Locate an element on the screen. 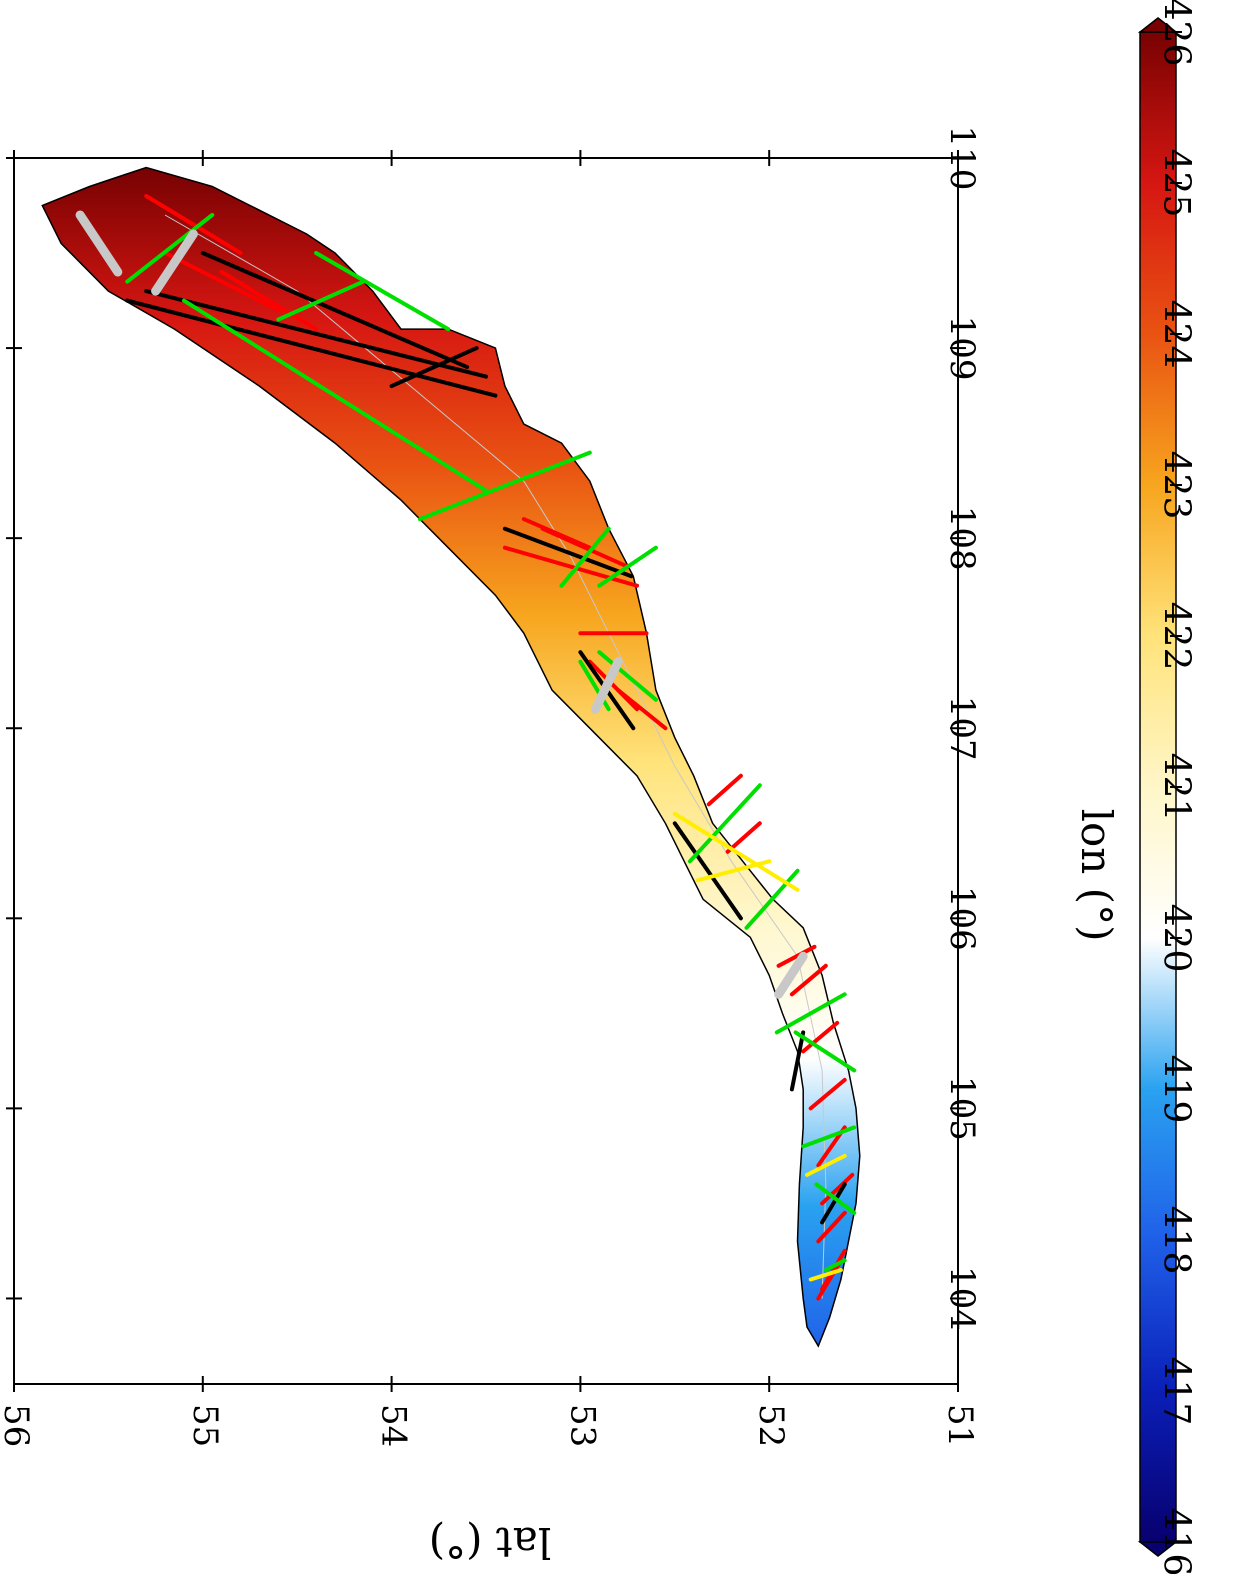 The image size is (1238, 1574). colorbar-tick-label: 425 is located at coordinates (1175, 183).